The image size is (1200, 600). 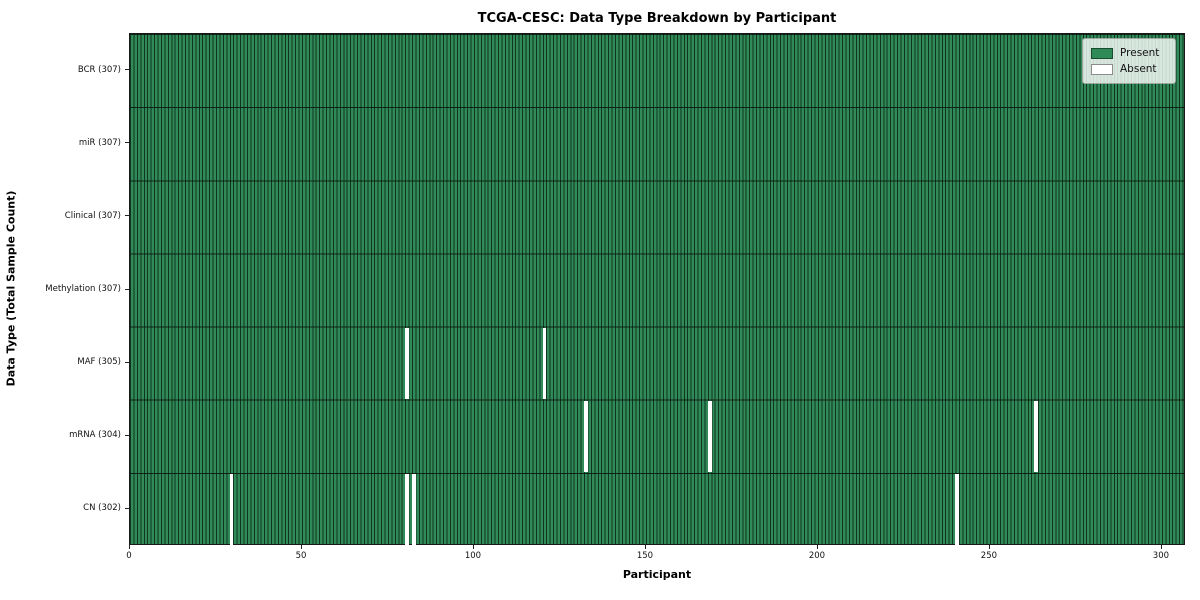 I want to click on present-swatch-icon, so click(x=1102, y=53).